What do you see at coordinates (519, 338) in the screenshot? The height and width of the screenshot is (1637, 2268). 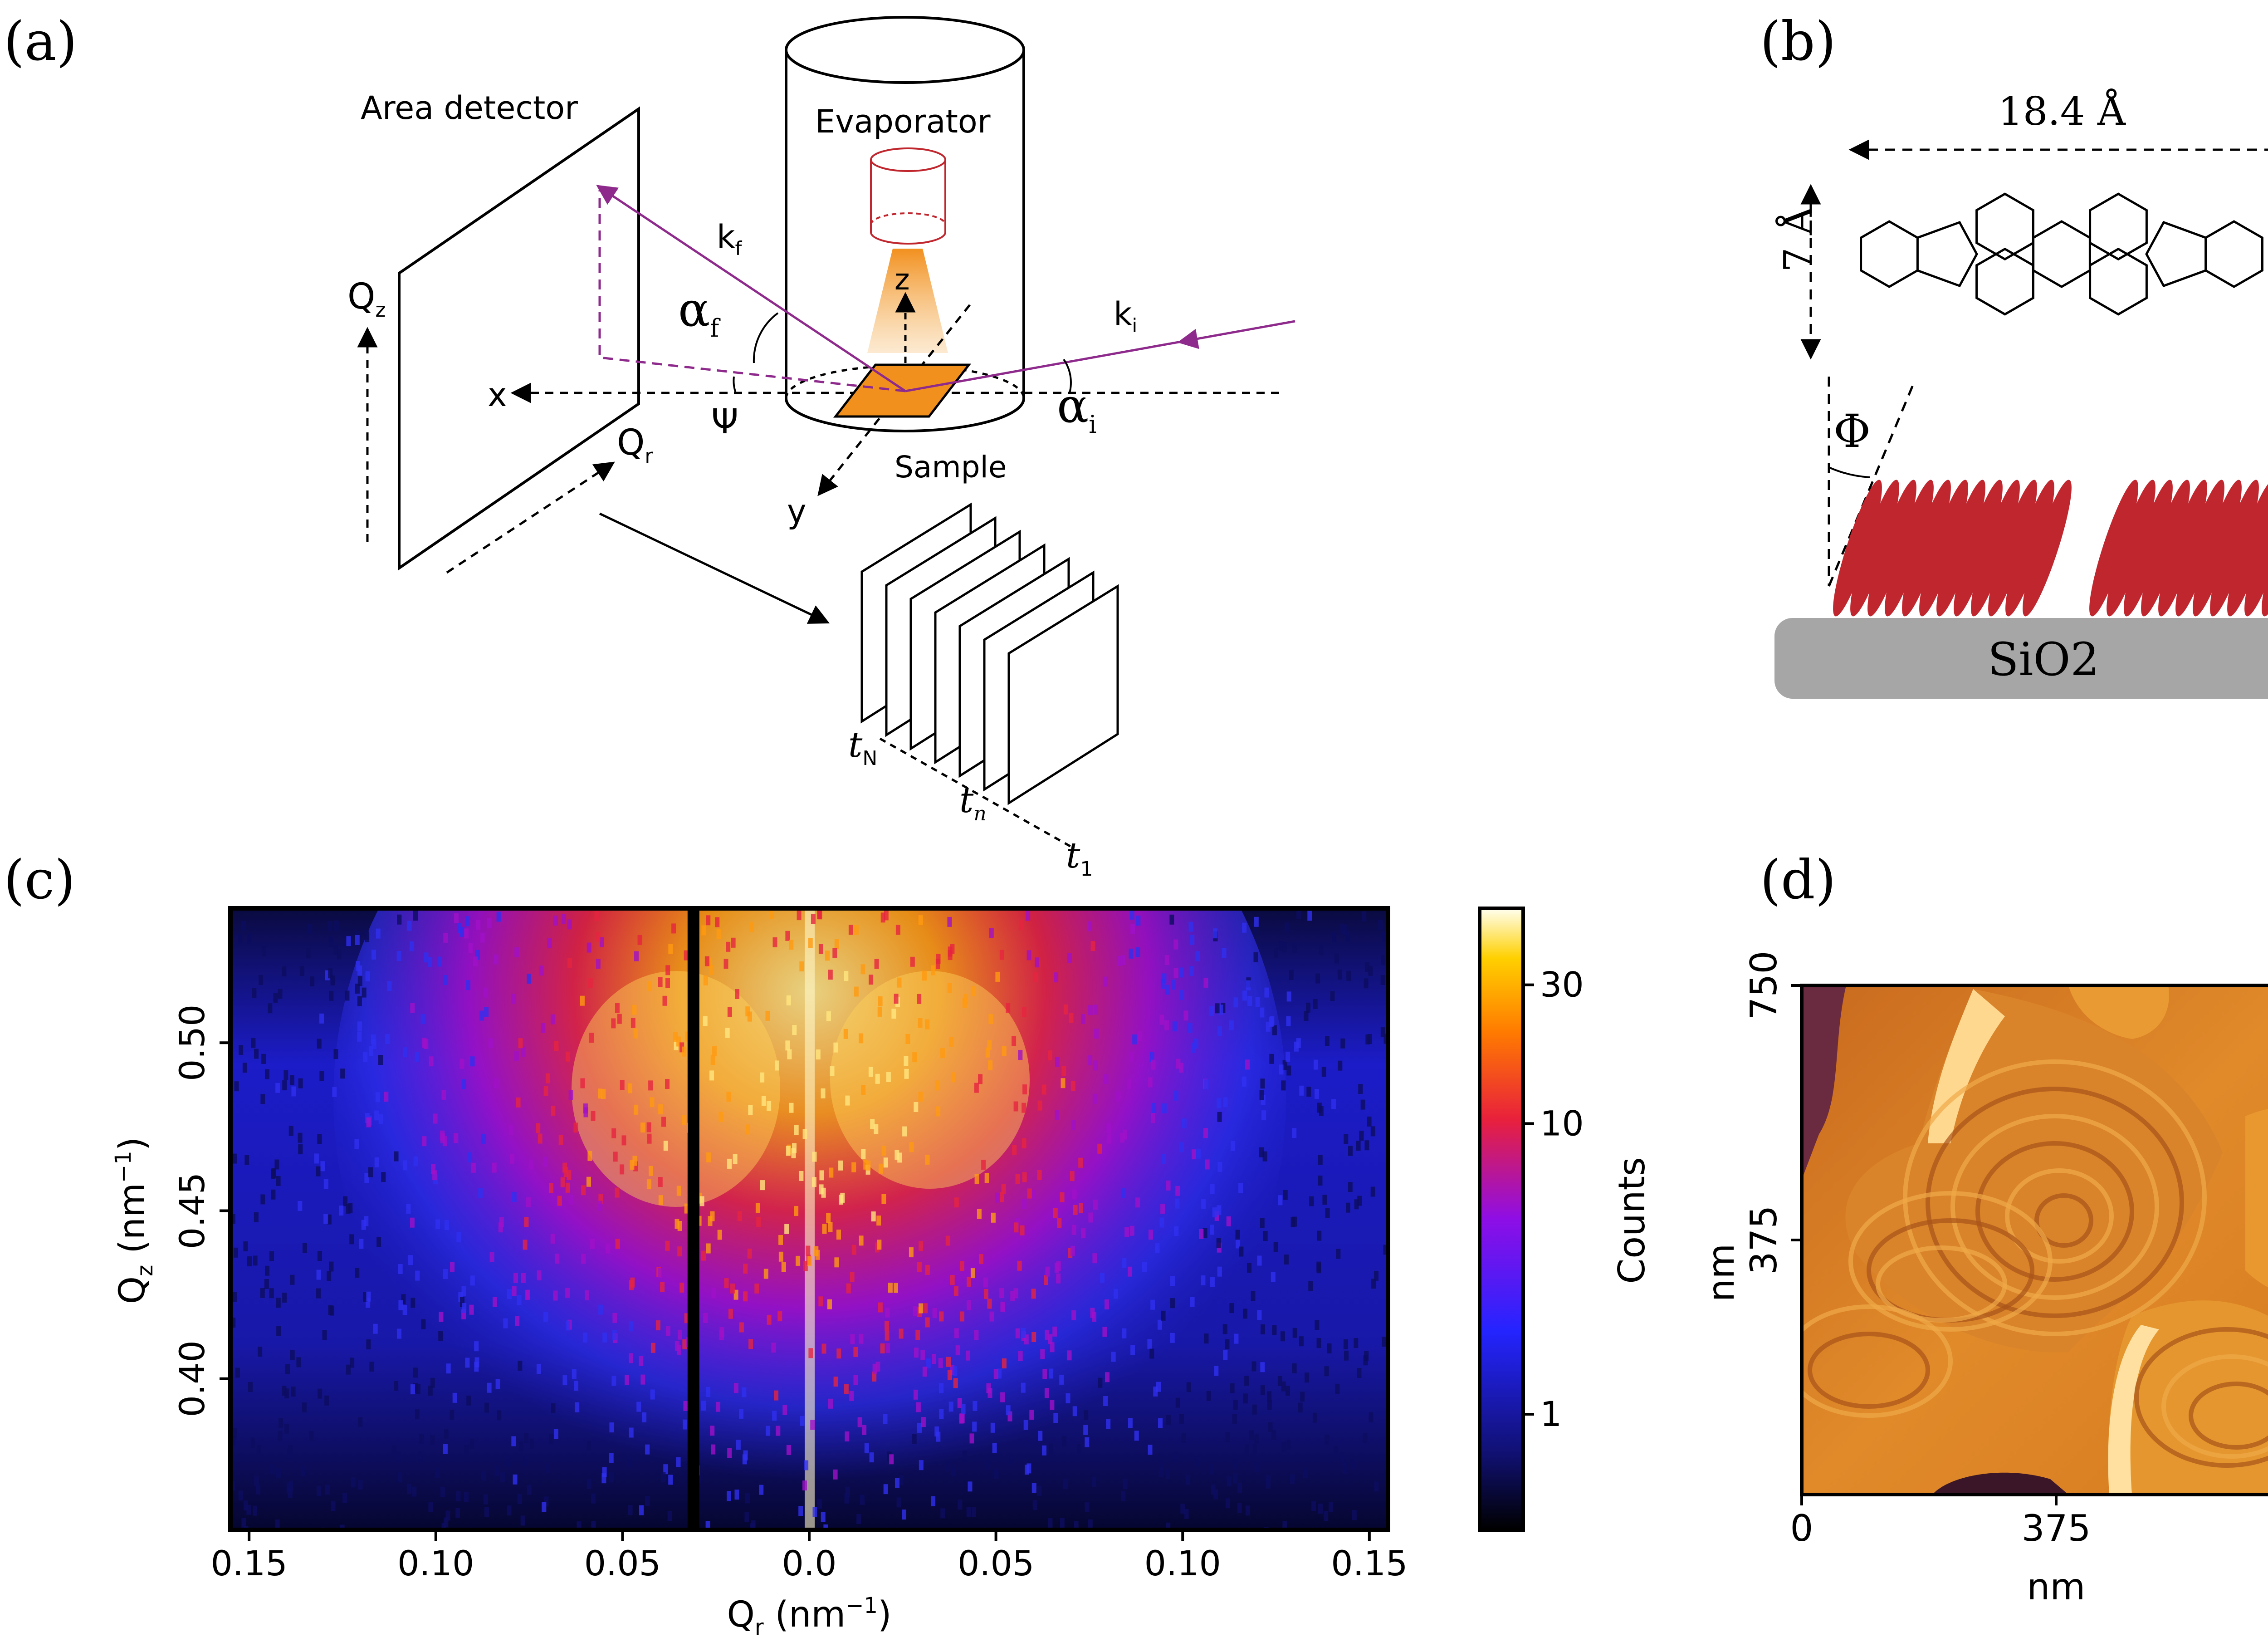 I see `area-detector-plane` at bounding box center [519, 338].